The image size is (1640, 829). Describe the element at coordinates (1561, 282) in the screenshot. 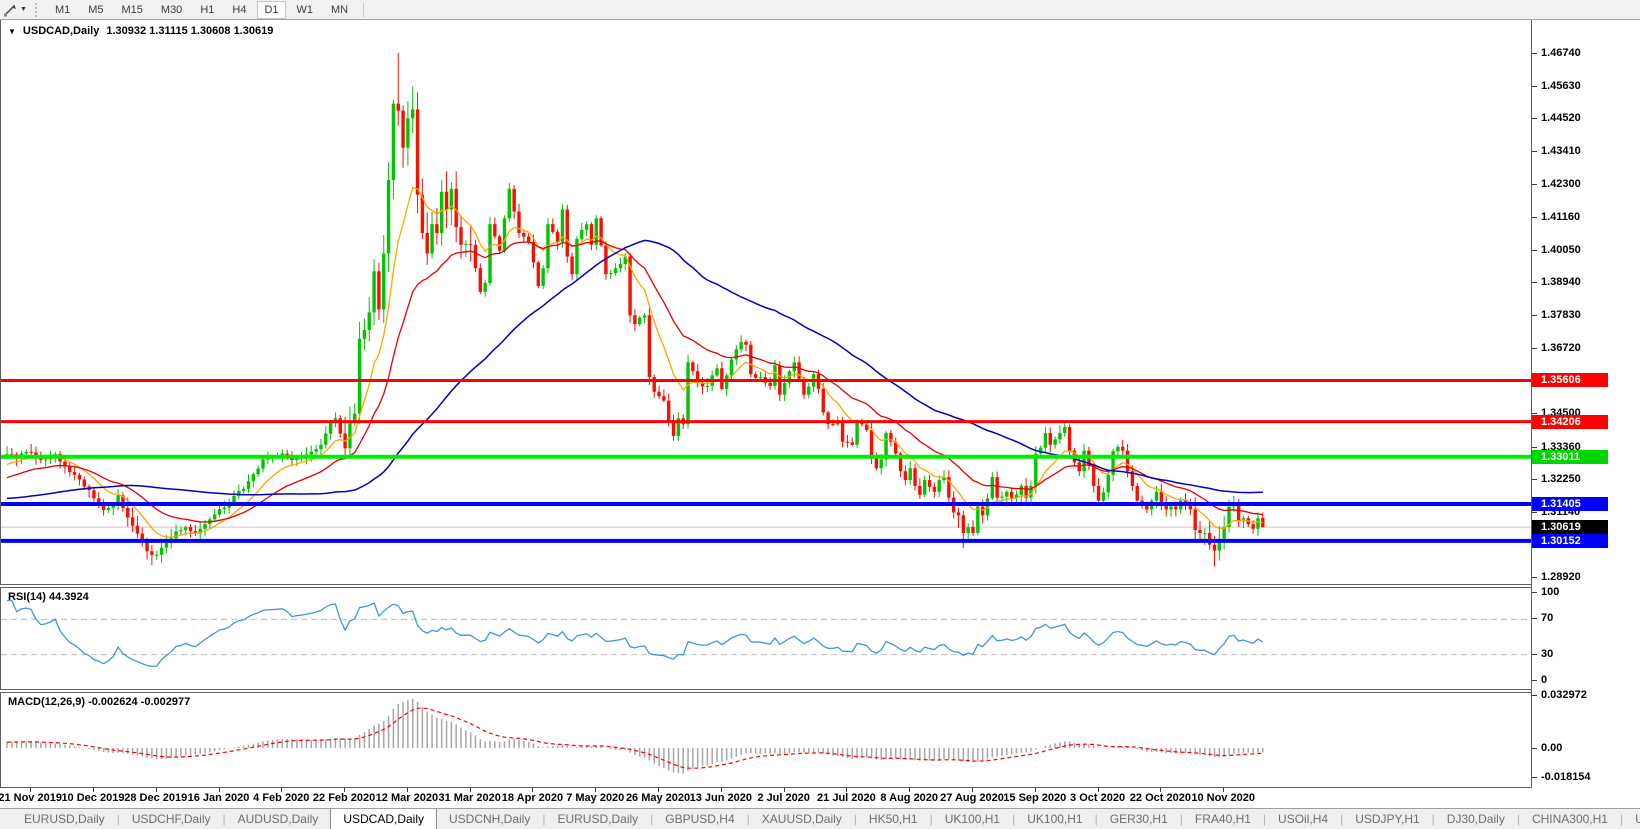

I see `price-axis-tick-label: 1.38940` at that location.